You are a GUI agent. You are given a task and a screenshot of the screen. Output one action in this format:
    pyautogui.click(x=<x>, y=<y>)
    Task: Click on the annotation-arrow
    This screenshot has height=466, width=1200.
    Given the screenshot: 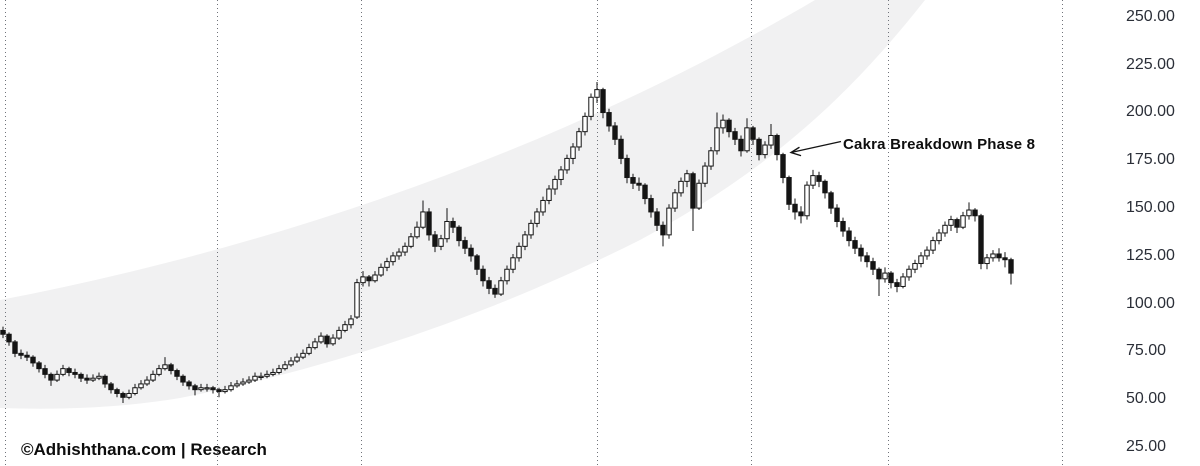 What is the action you would take?
    pyautogui.click(x=815, y=148)
    